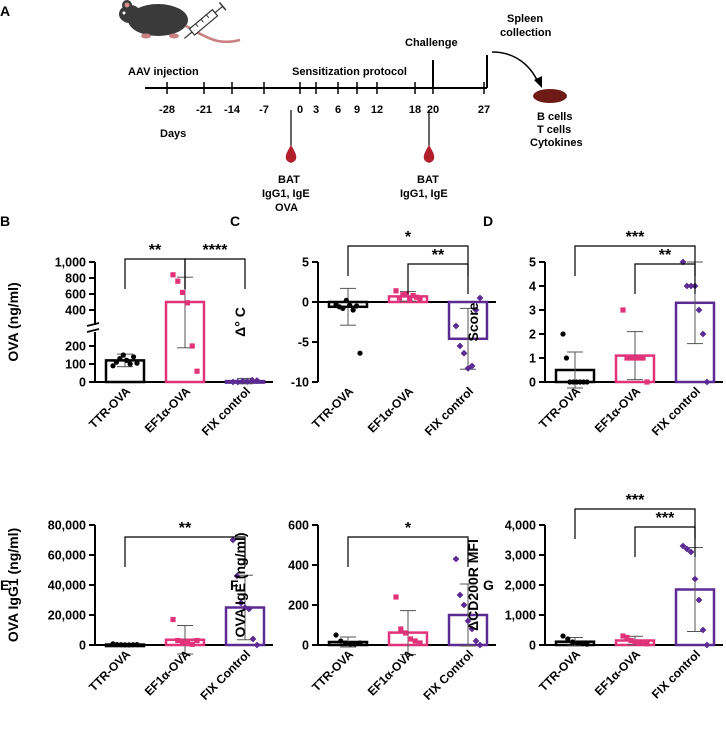 The height and width of the screenshot is (737, 726). What do you see at coordinates (415, 110) in the screenshot?
I see `timeline-tick-label: 18` at bounding box center [415, 110].